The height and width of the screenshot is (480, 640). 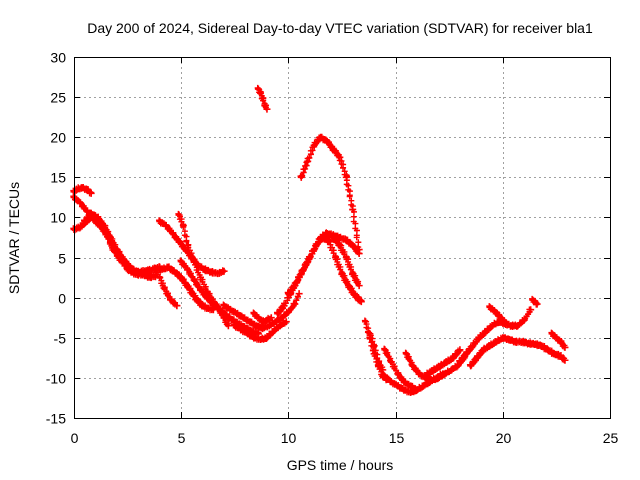 What do you see at coordinates (62, 299) in the screenshot?
I see `y-tick-label: 0` at bounding box center [62, 299].